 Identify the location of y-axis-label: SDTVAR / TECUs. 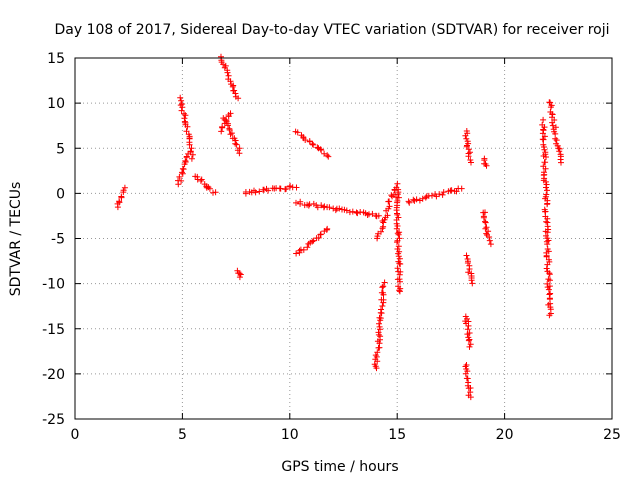
(16, 239).